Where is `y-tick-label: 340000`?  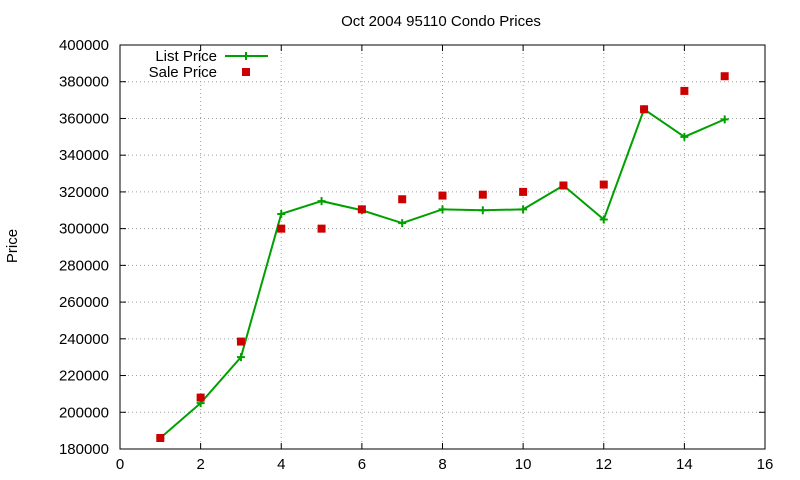
y-tick-label: 340000 is located at coordinates (84, 155).